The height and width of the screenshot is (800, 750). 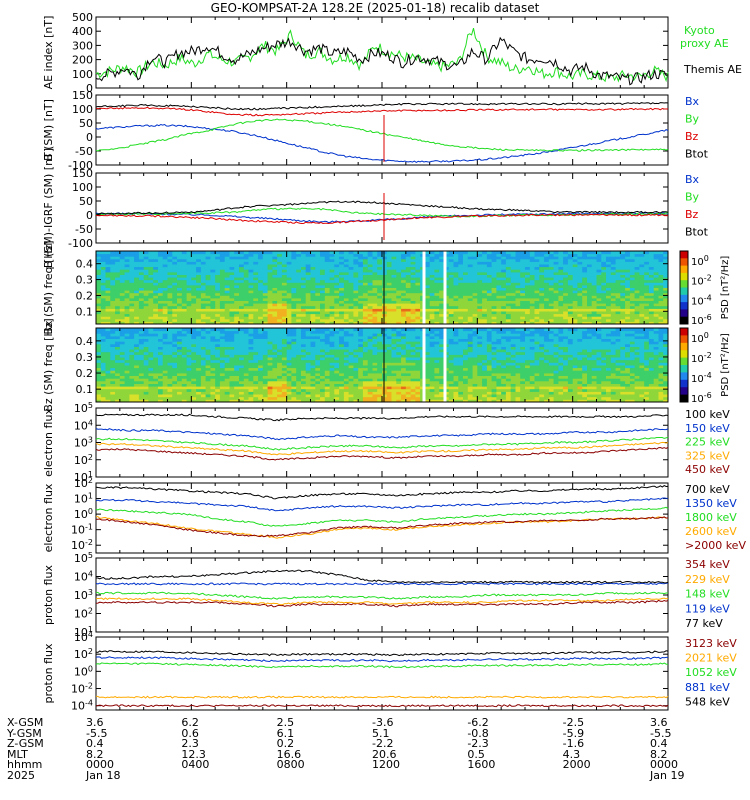 What do you see at coordinates (707, 701) in the screenshot?
I see `legend-entry: 548 keV` at bounding box center [707, 701].